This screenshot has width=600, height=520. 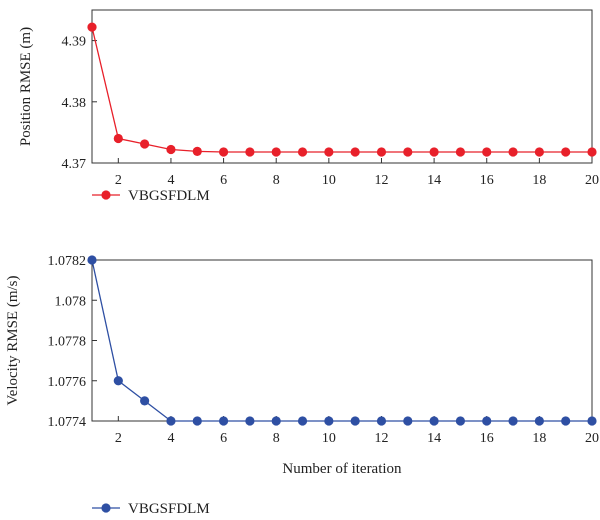 I want to click on chart1-x-tick-label-4: 10, so click(x=329, y=438).